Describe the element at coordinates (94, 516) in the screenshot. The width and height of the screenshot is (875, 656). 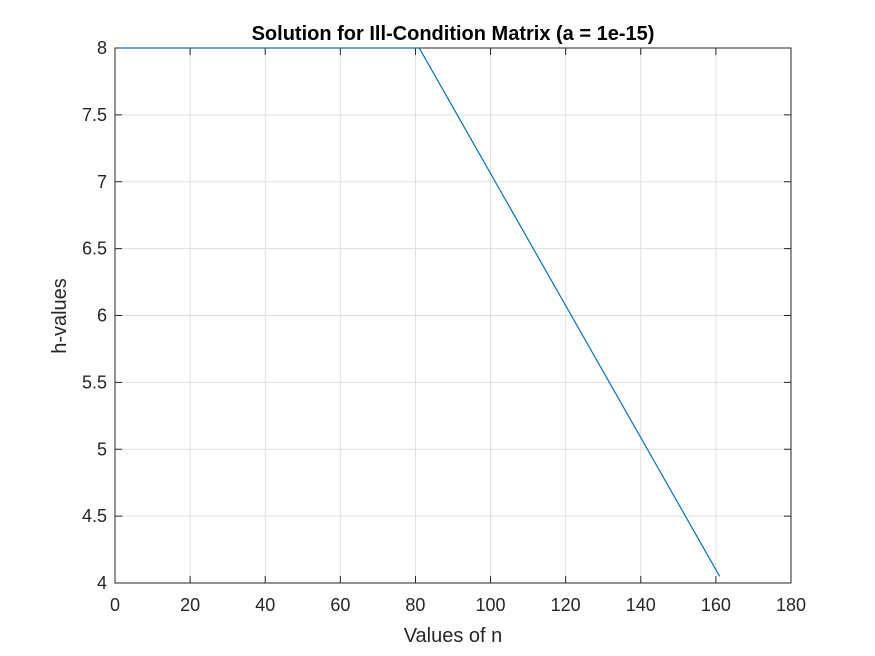
I see `y-tick-label: 4.5` at that location.